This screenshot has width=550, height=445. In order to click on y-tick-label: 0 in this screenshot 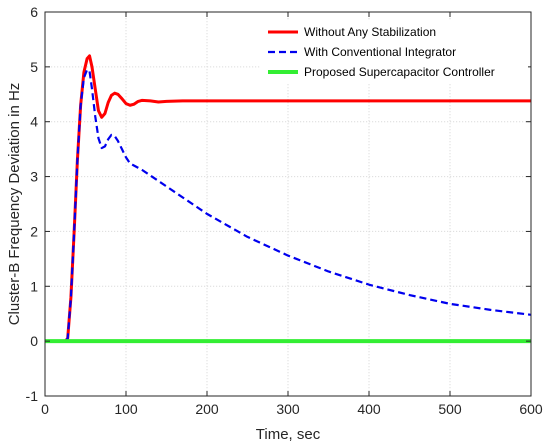, I will do `click(34, 341)`.